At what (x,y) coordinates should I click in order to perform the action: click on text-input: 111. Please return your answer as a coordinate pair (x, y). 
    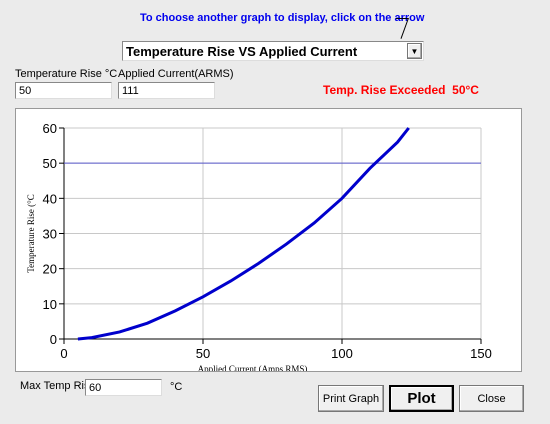
    Looking at the image, I should click on (166, 90).